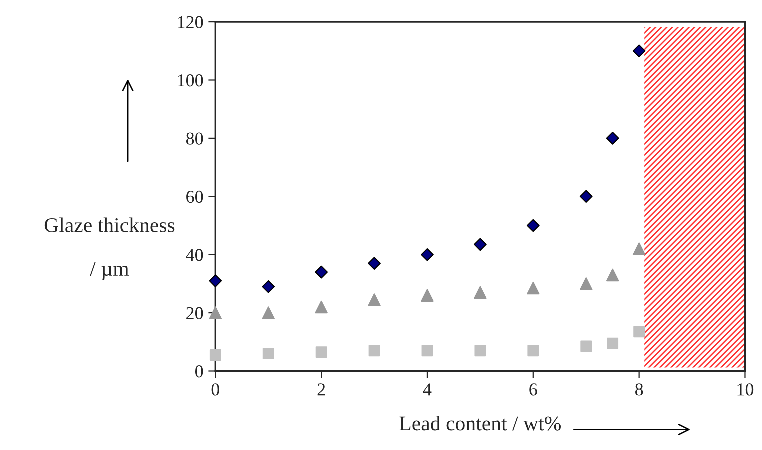 This screenshot has height=450, width=762. I want to click on x-tick-label: 2, so click(322, 390).